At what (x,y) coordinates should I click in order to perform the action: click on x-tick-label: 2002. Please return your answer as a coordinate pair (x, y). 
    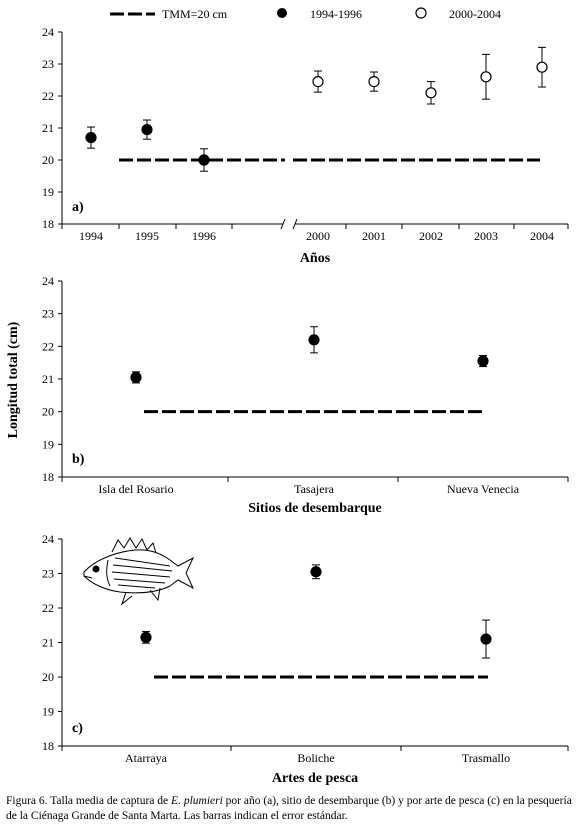
    Looking at the image, I should click on (431, 236).